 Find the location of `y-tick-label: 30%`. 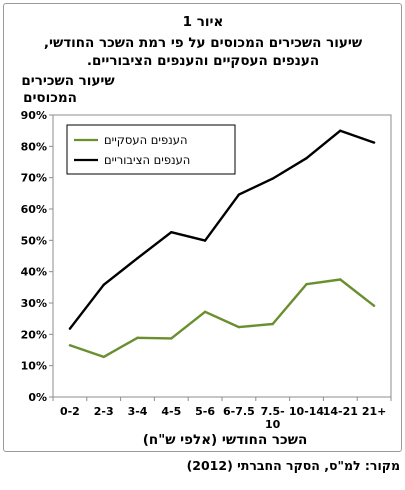

y-tick-label: 30% is located at coordinates (34, 303).